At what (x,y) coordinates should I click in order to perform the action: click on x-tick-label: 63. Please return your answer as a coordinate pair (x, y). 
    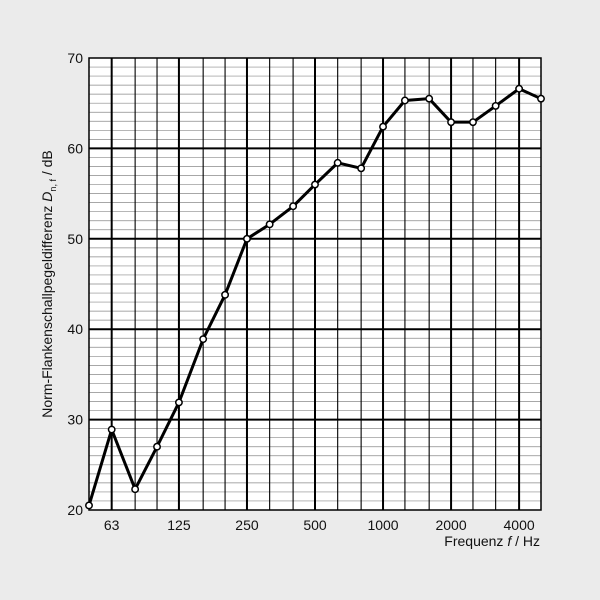
    Looking at the image, I should click on (112, 525).